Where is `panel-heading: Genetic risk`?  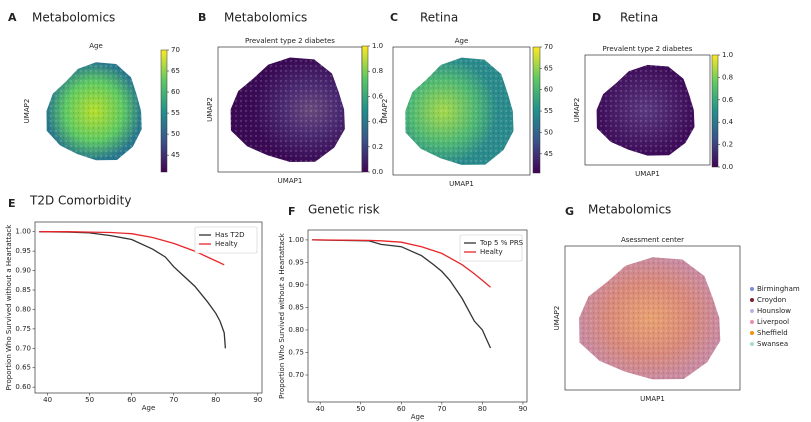 panel-heading: Genetic risk is located at coordinates (344, 210).